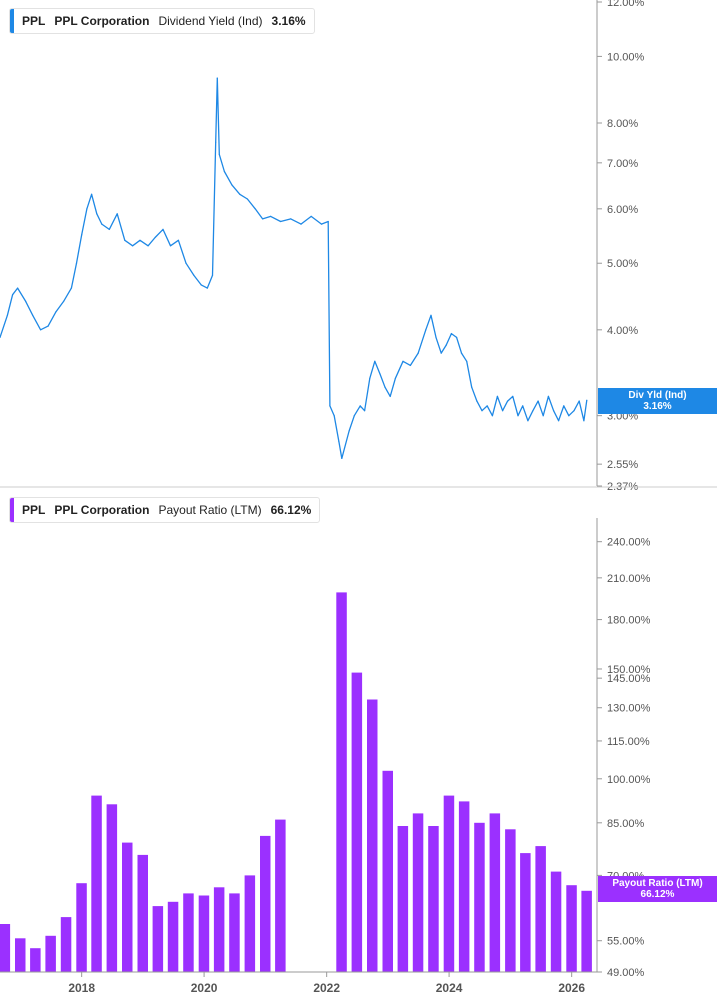 The height and width of the screenshot is (1005, 717). I want to click on top-y-tick-label: 10.00%, so click(626, 57).